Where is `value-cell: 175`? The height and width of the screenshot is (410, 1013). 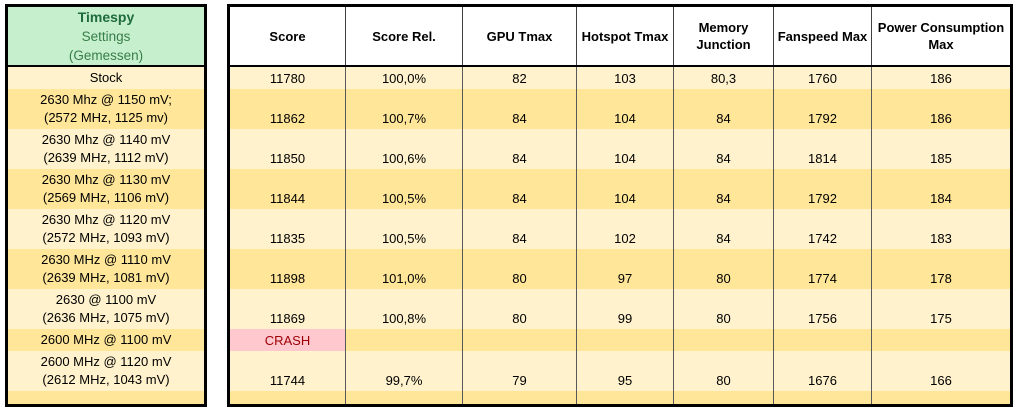 value-cell: 175 is located at coordinates (941, 309).